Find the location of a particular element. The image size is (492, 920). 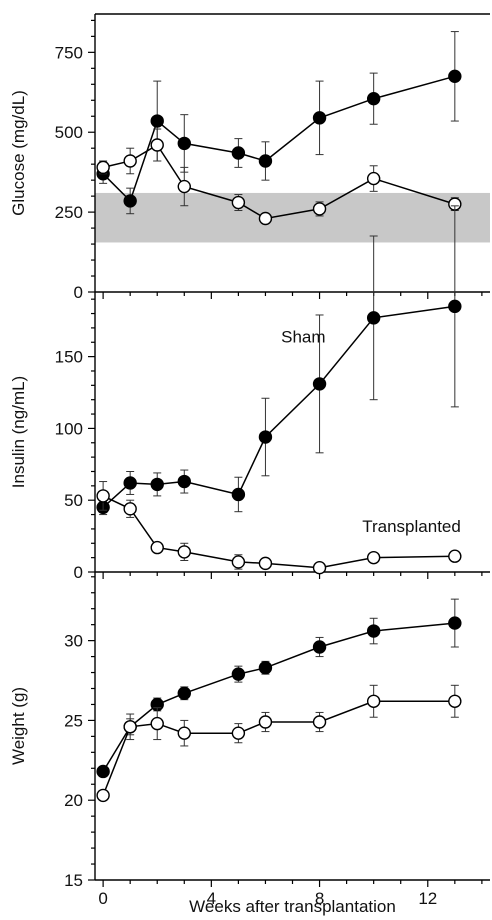

x-tick-label: 8 is located at coordinates (319, 898).